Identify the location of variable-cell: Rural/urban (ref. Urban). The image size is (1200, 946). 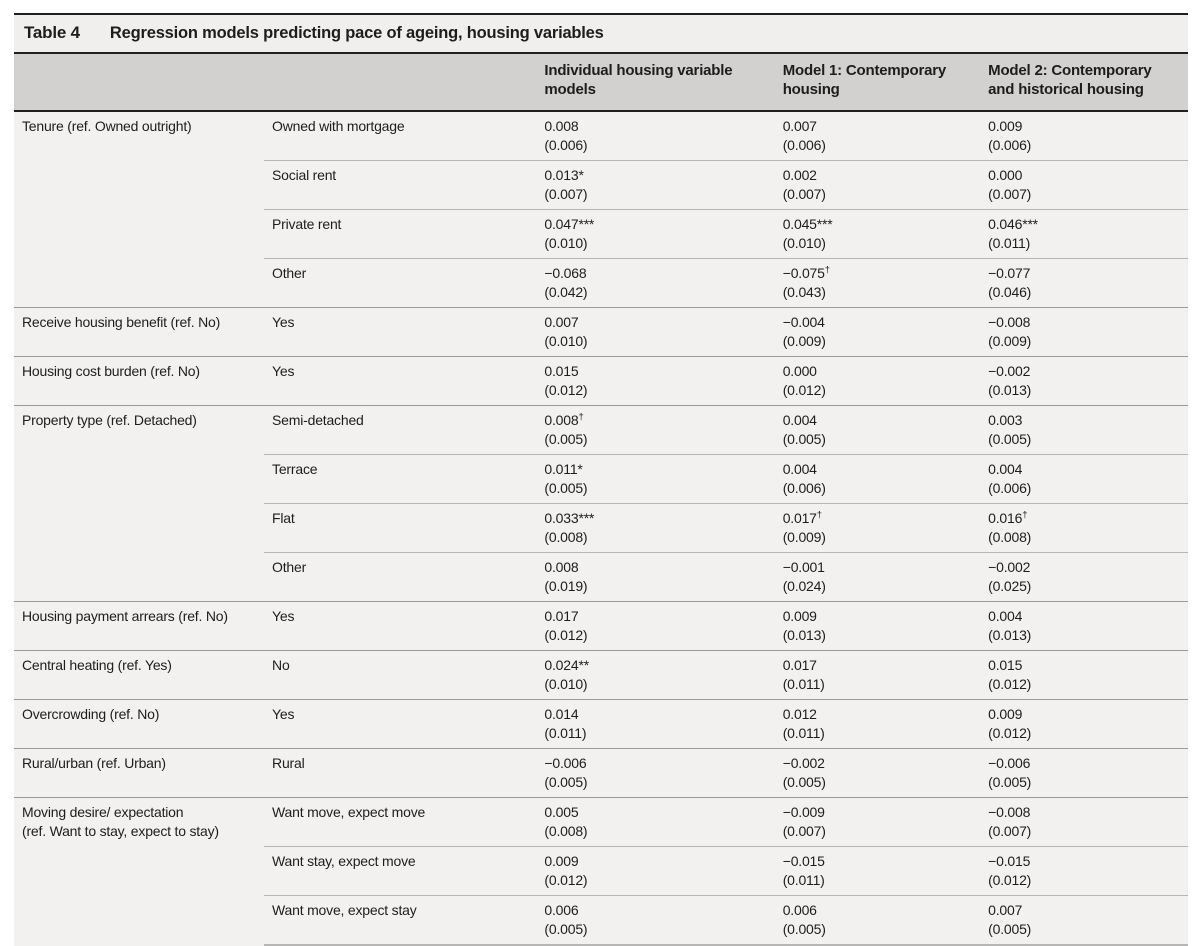
(139, 773).